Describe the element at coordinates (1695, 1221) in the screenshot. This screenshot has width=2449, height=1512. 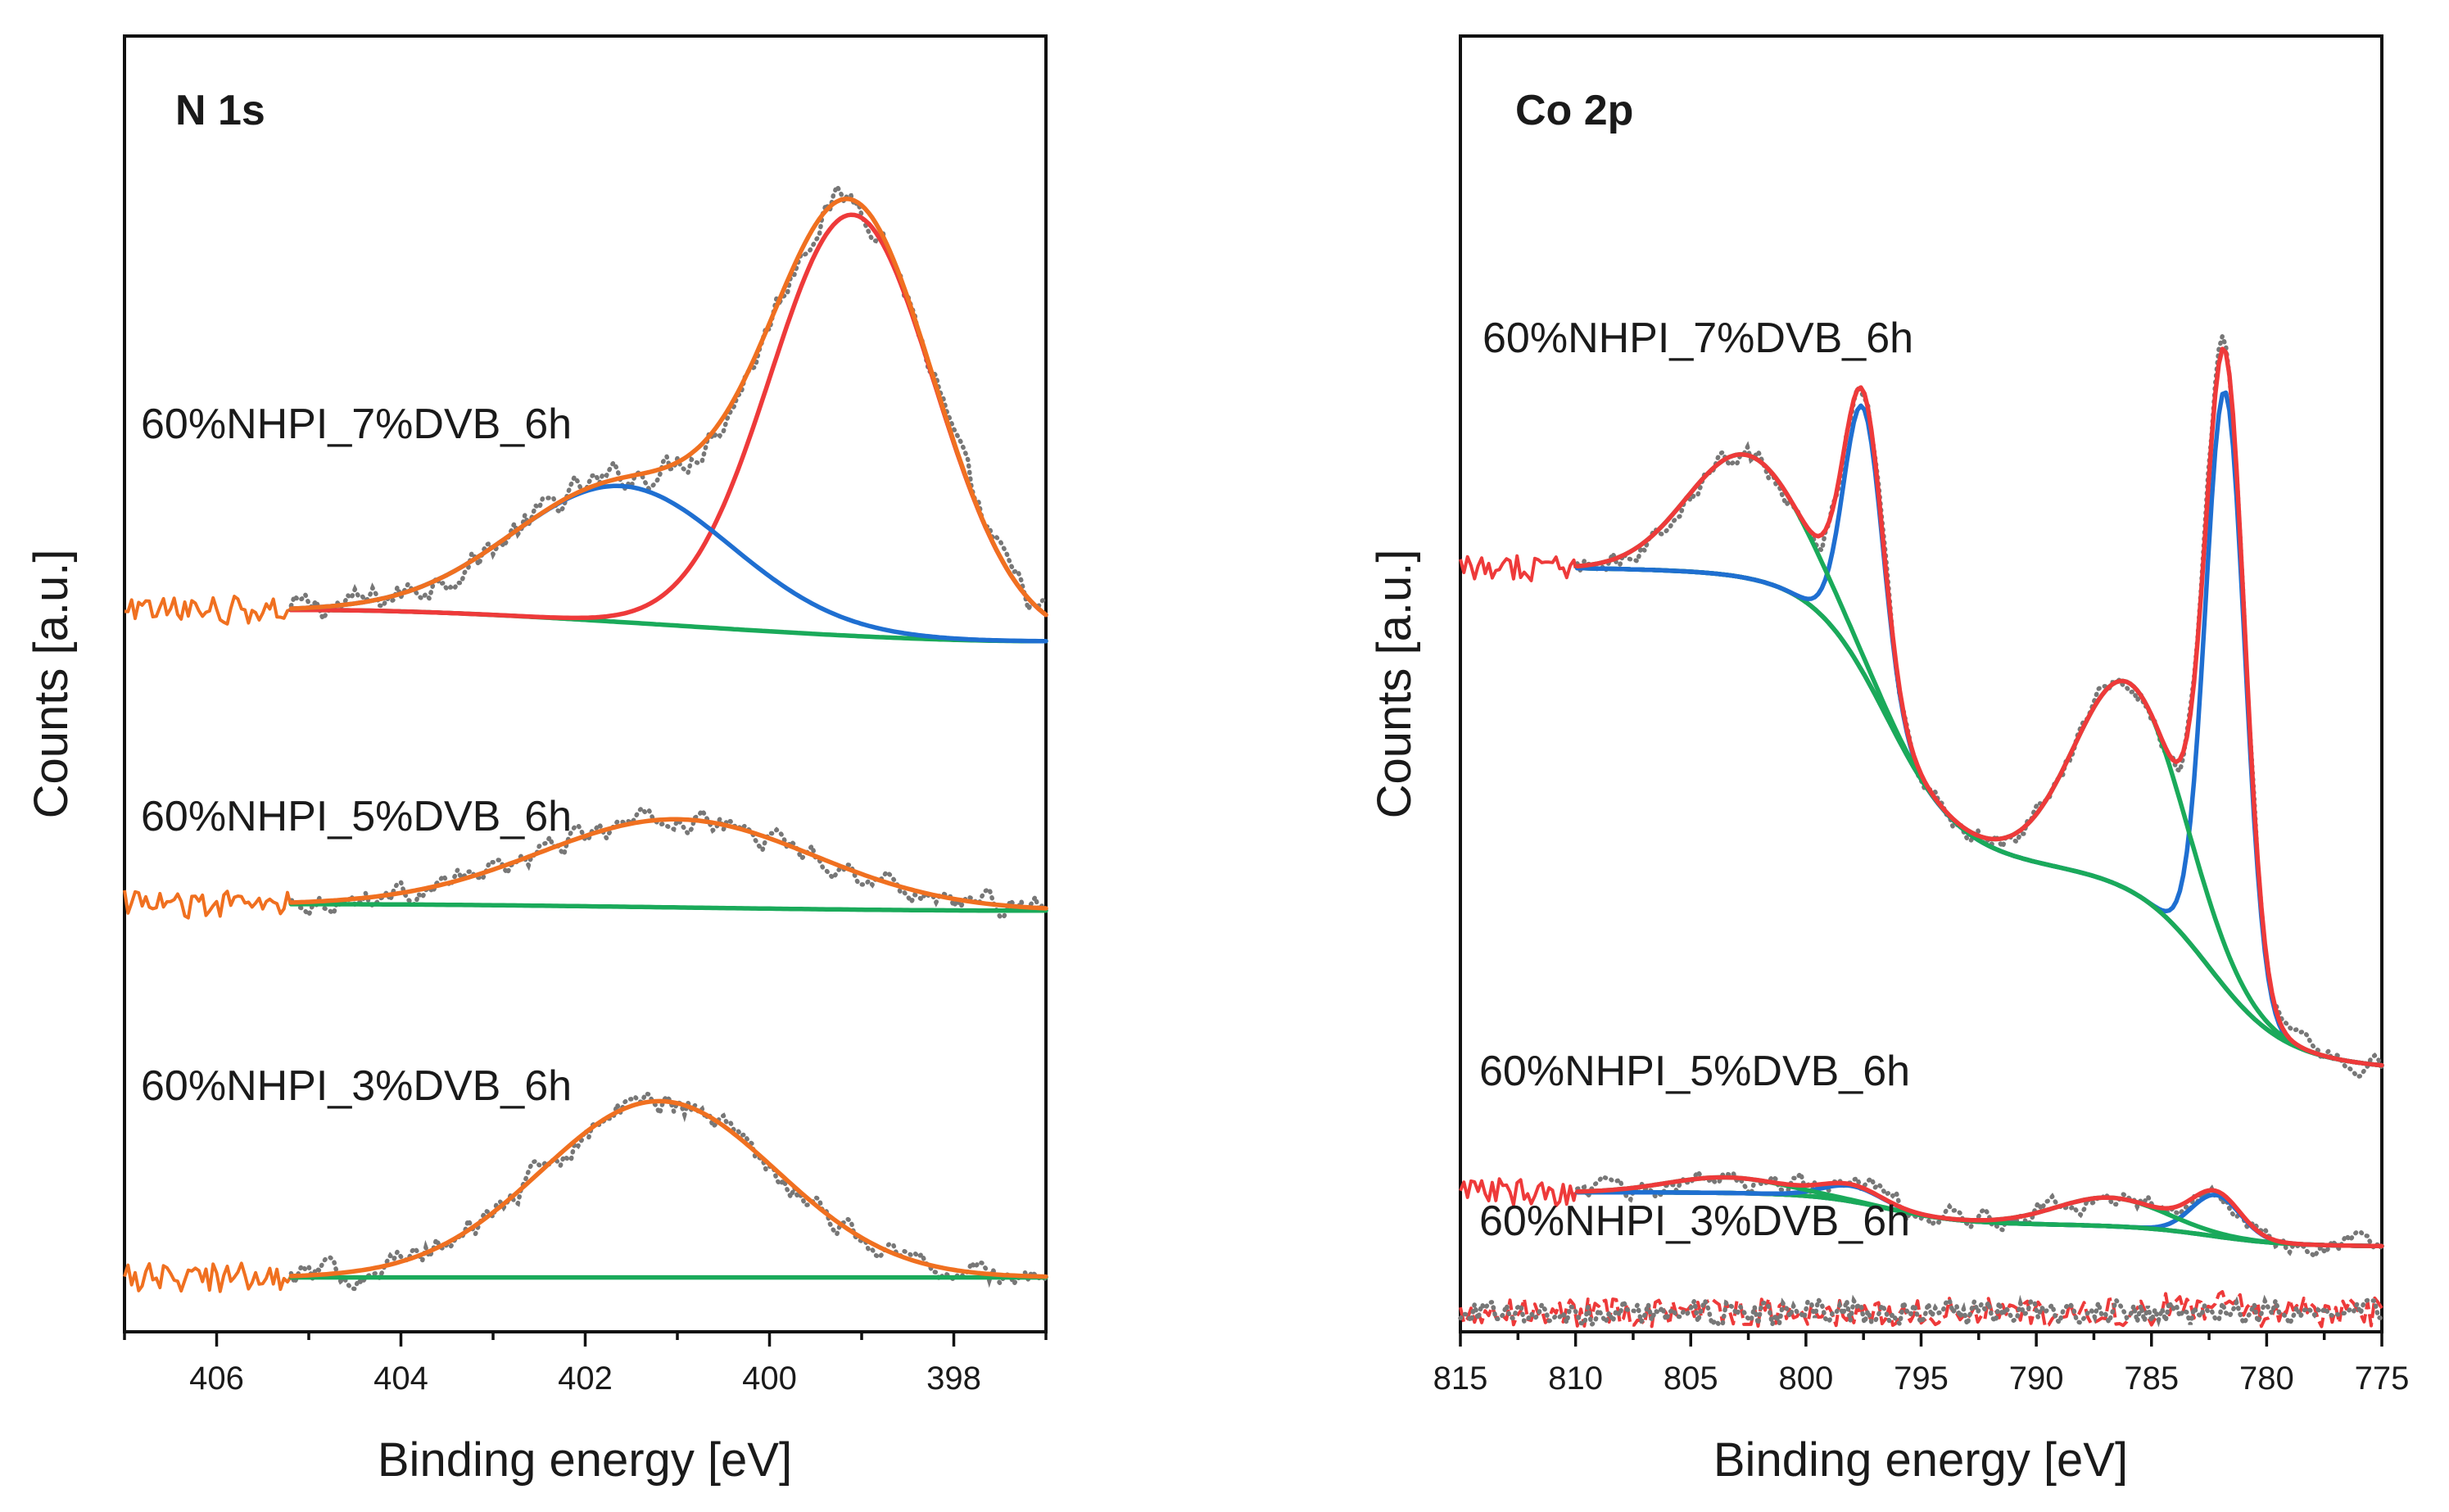
I see `co2p-series-label-3dvb: 60%NHPI_3%DVB_6h` at that location.